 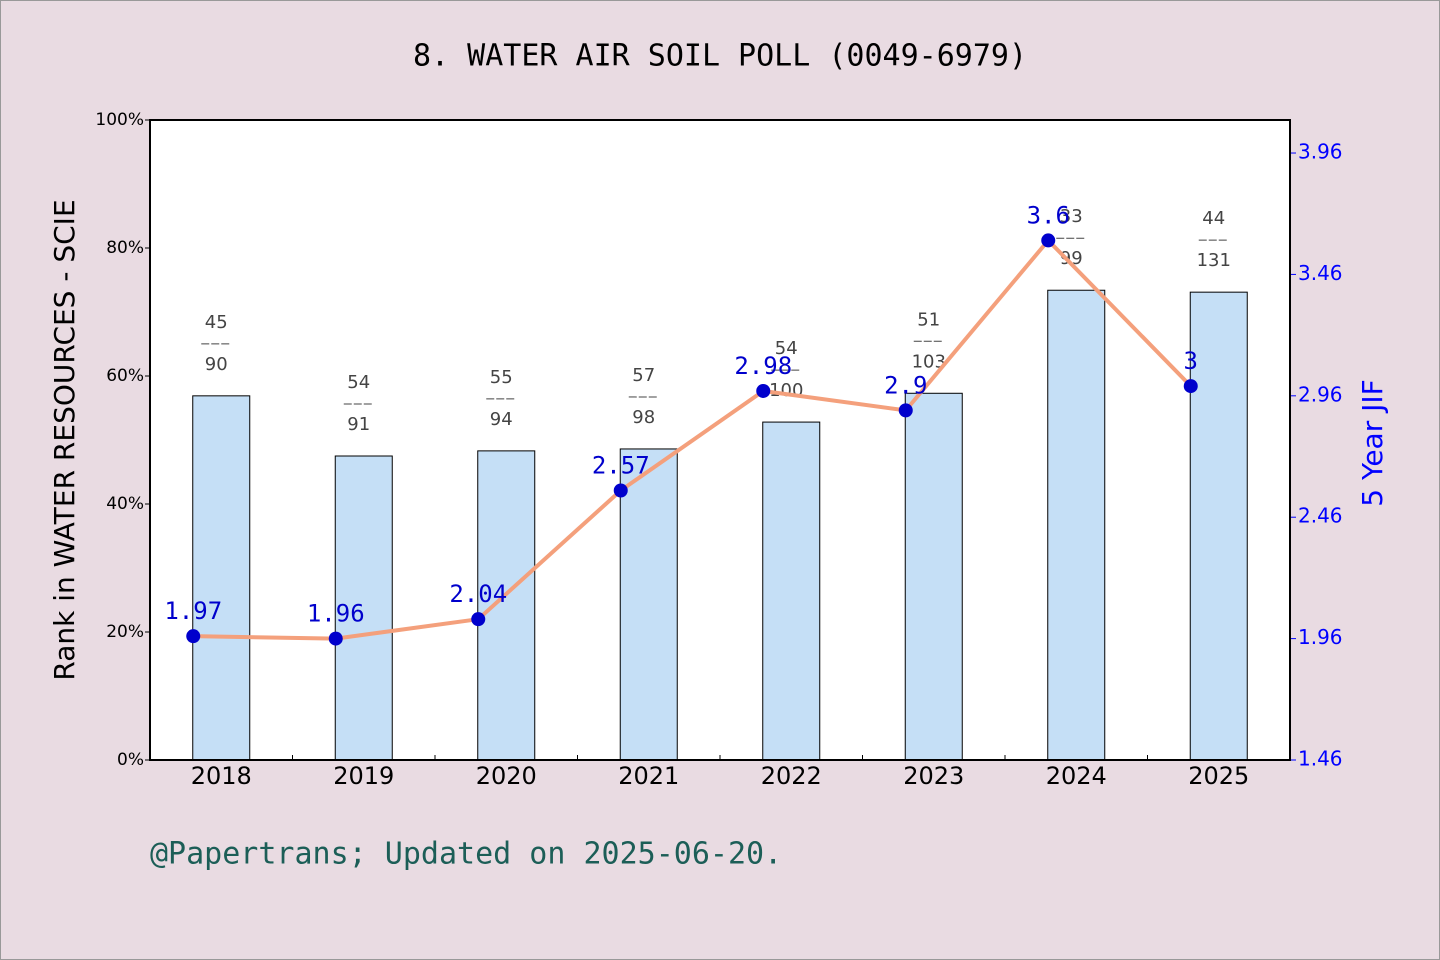 I want to click on total-label: 99, so click(x=1071, y=258).